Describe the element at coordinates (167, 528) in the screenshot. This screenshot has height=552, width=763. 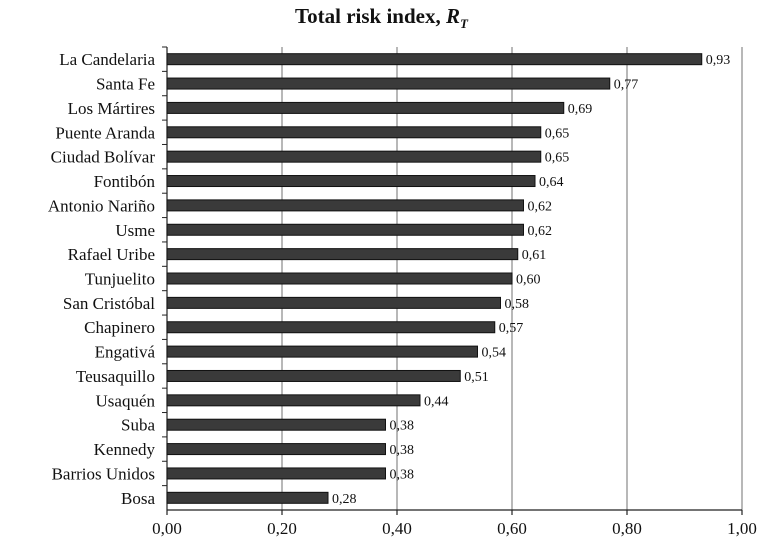
I see `x-tick-label: 0,00` at that location.